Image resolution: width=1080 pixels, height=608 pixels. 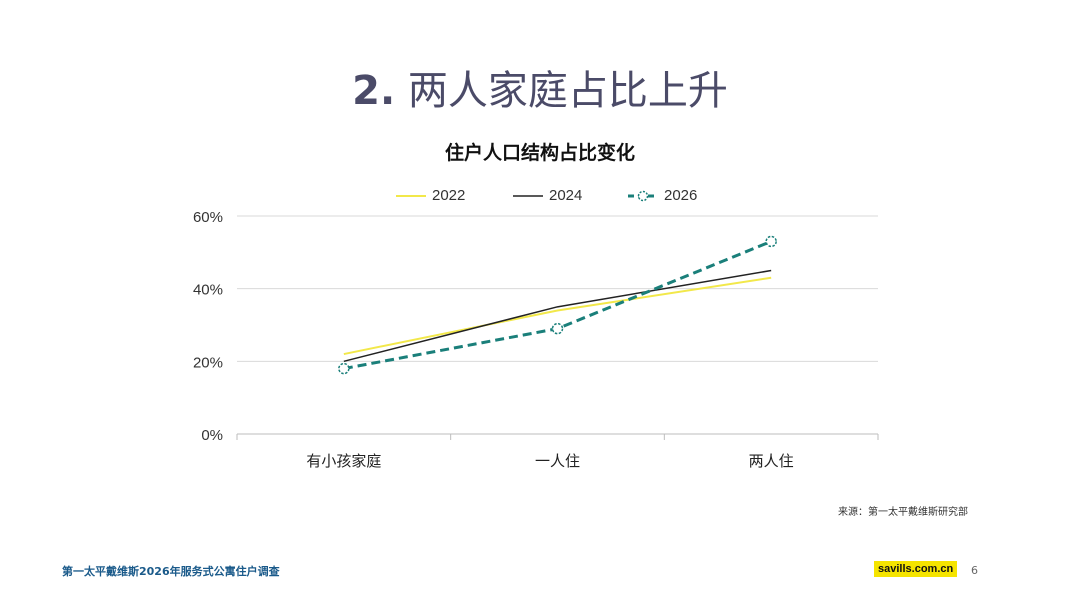 I want to click on legend-item-2024: 2024, so click(x=547, y=195).